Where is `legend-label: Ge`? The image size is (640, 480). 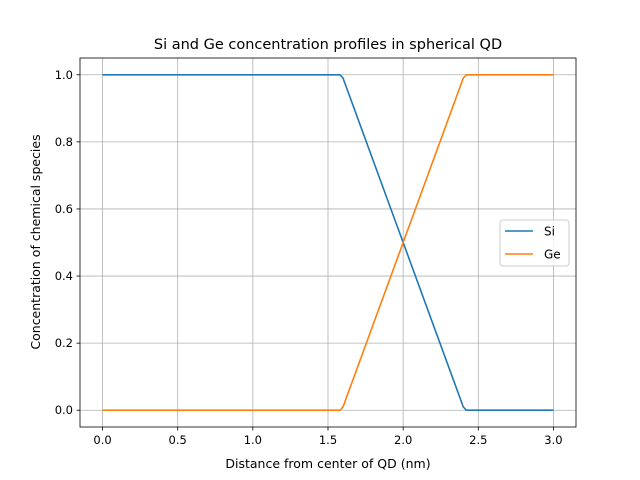
legend-label: Ge is located at coordinates (552, 255).